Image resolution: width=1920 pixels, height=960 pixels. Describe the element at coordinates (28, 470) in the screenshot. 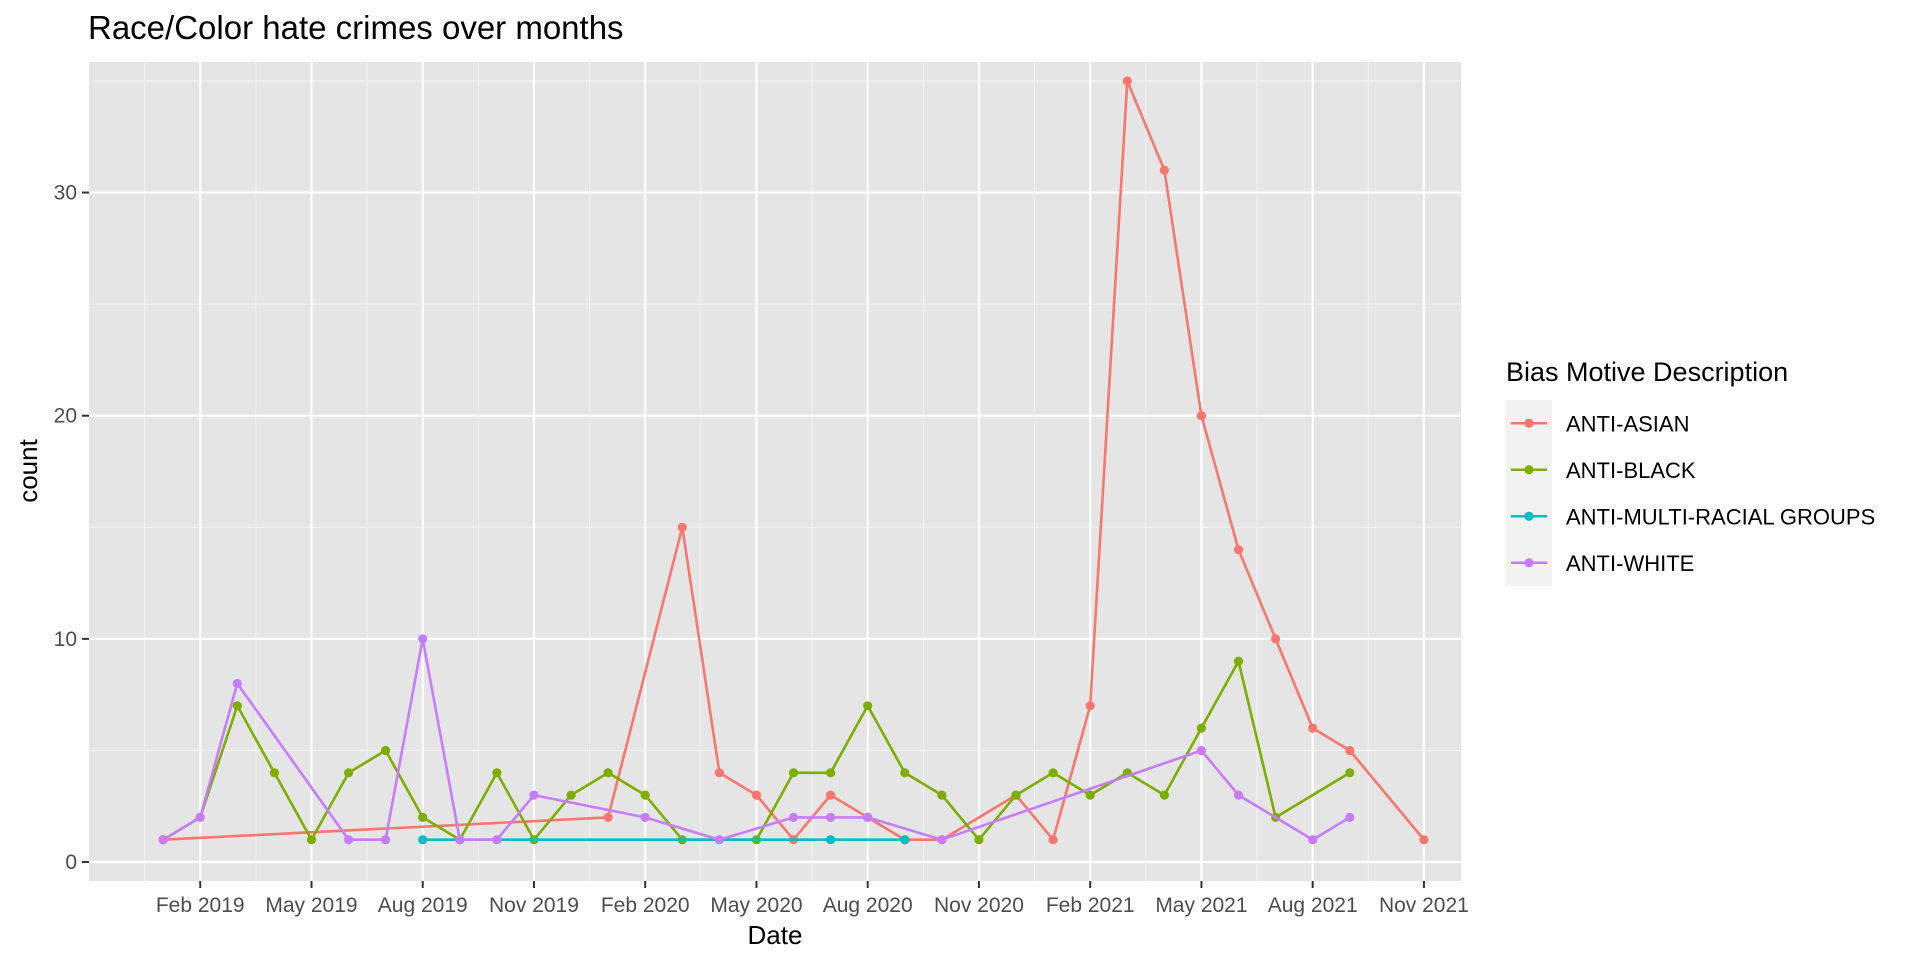

I see `y-axis-title: count` at that location.